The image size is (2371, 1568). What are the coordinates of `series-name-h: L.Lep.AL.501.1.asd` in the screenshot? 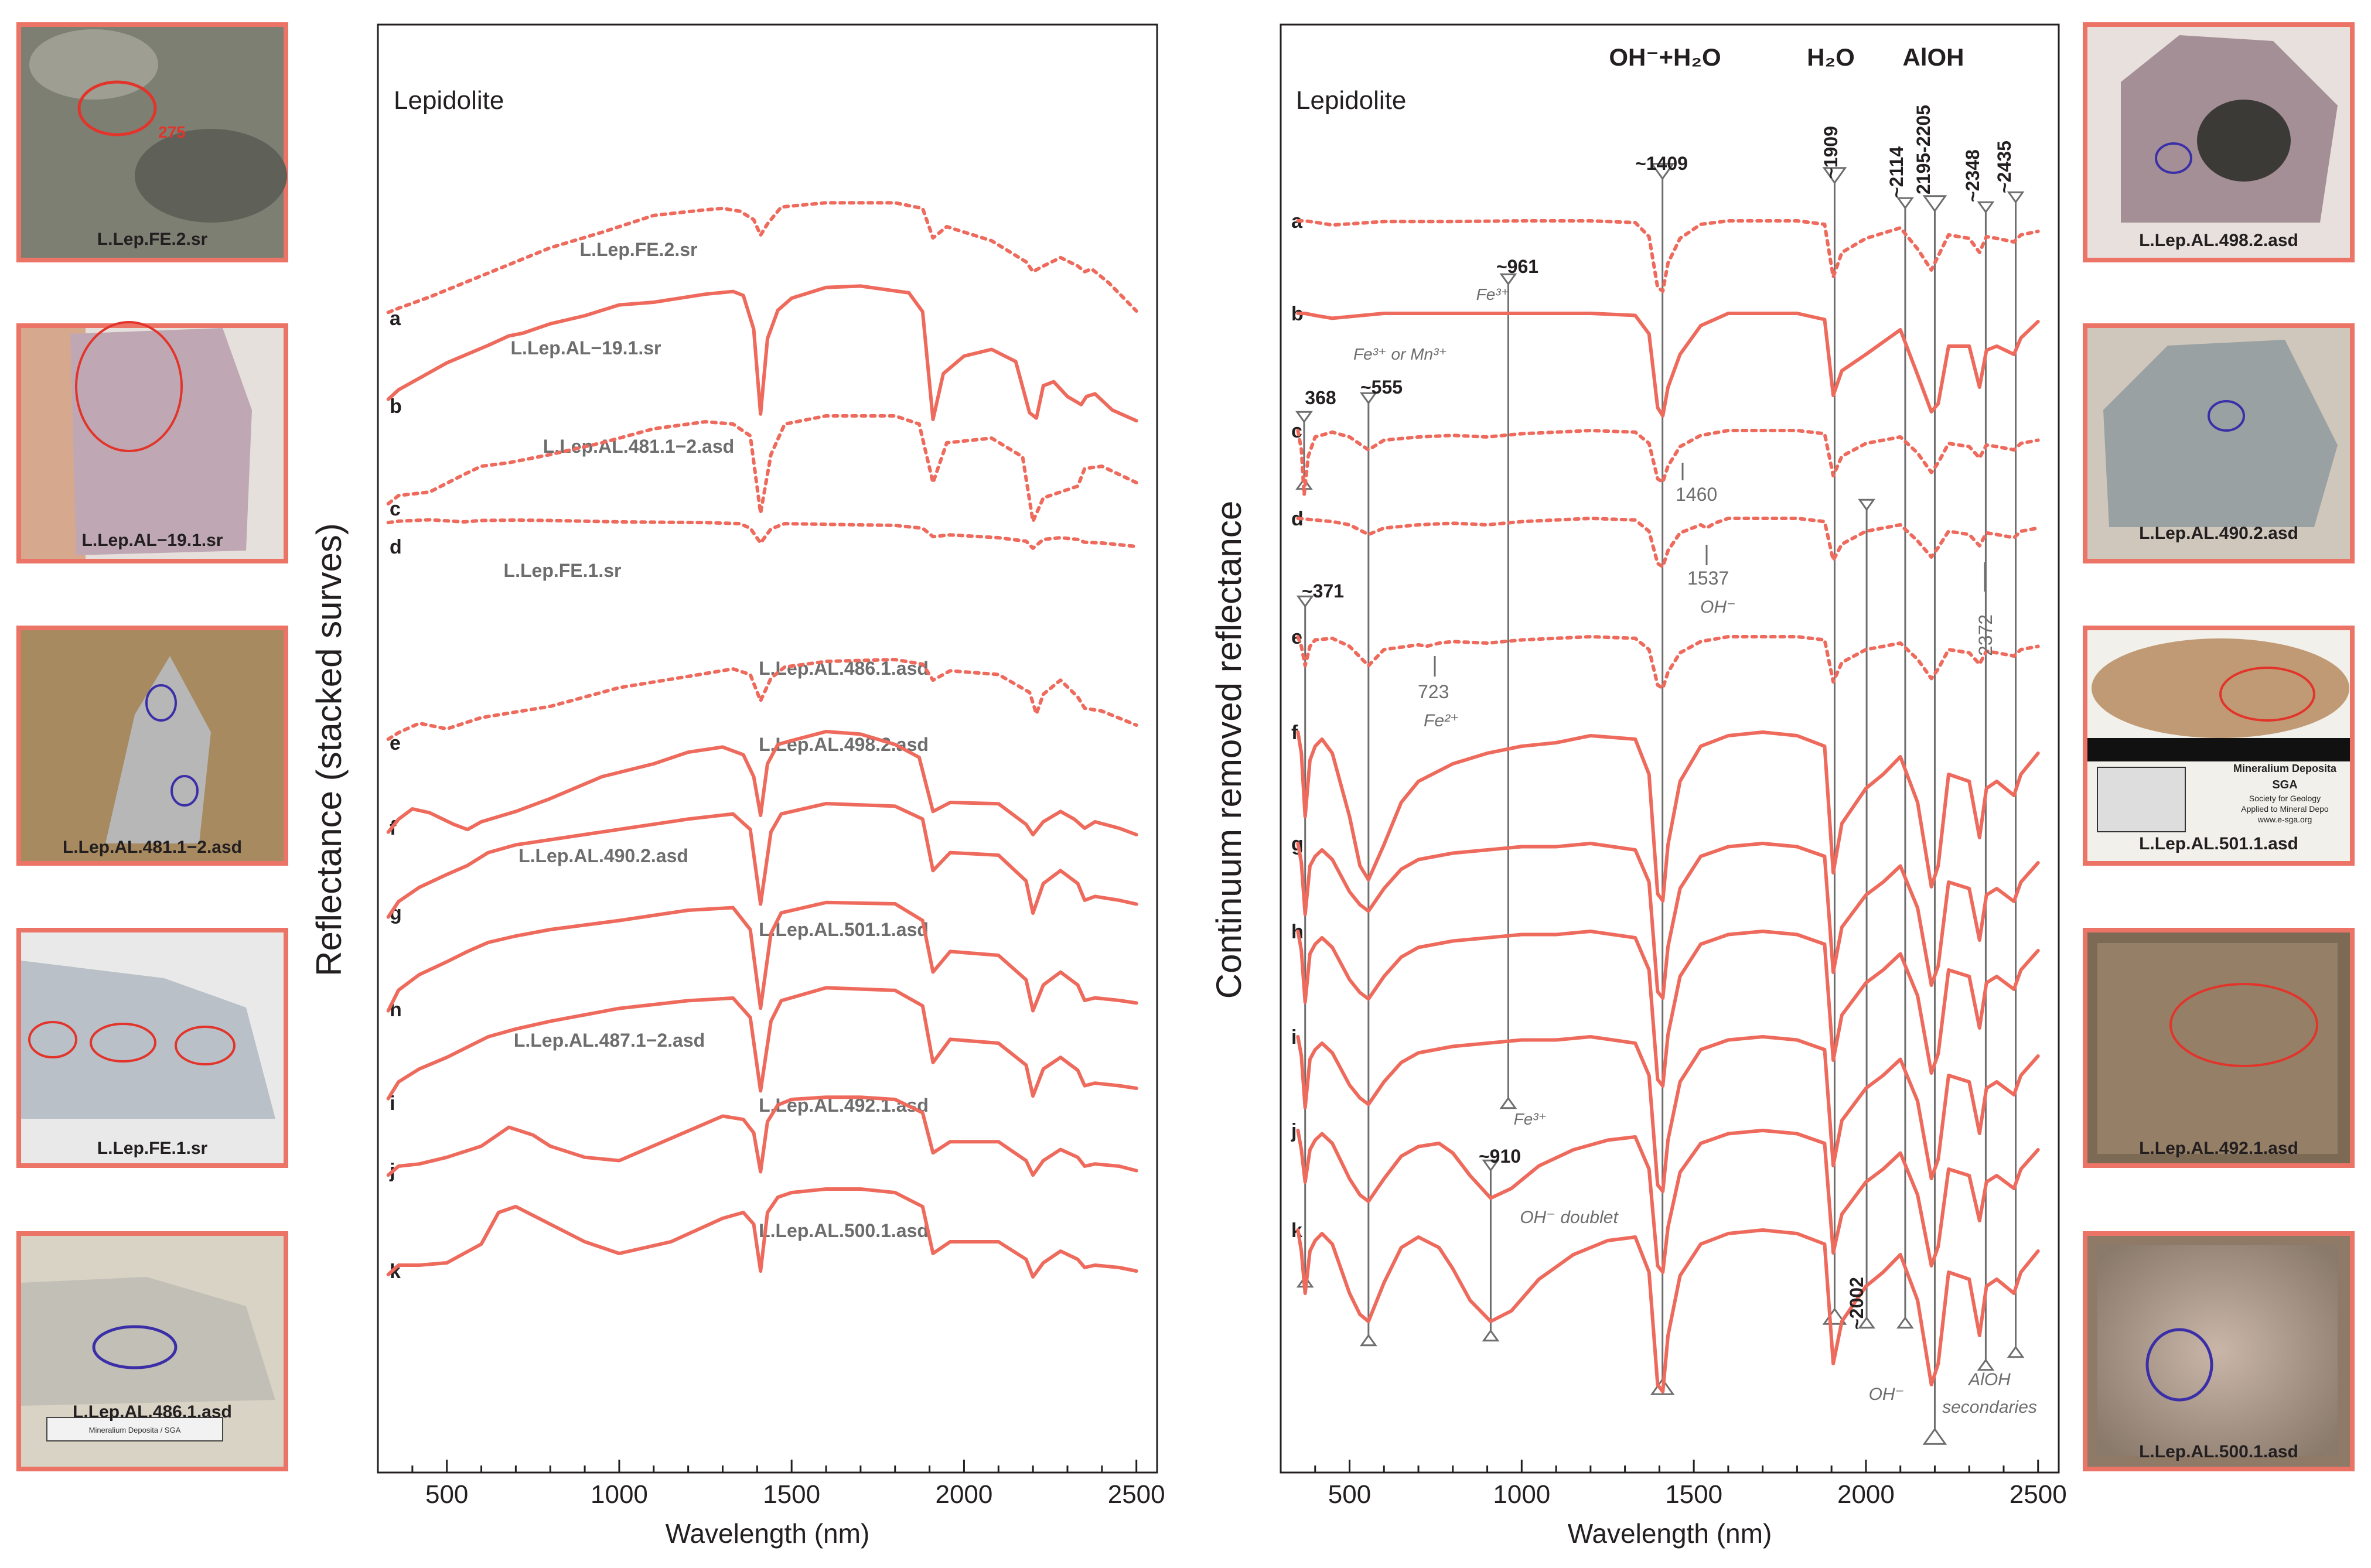 It's located at (844, 929).